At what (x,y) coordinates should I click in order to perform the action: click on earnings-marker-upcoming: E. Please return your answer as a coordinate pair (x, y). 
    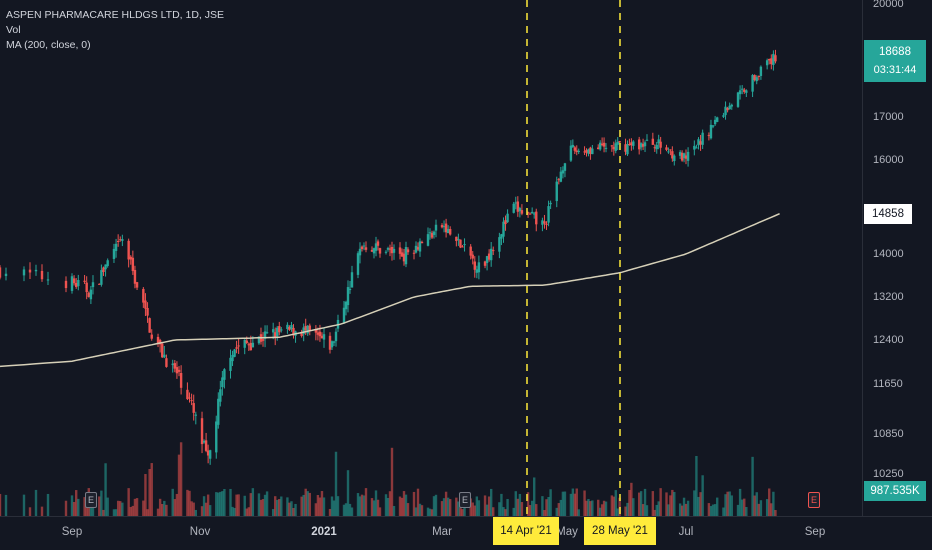
    Looking at the image, I should click on (814, 500).